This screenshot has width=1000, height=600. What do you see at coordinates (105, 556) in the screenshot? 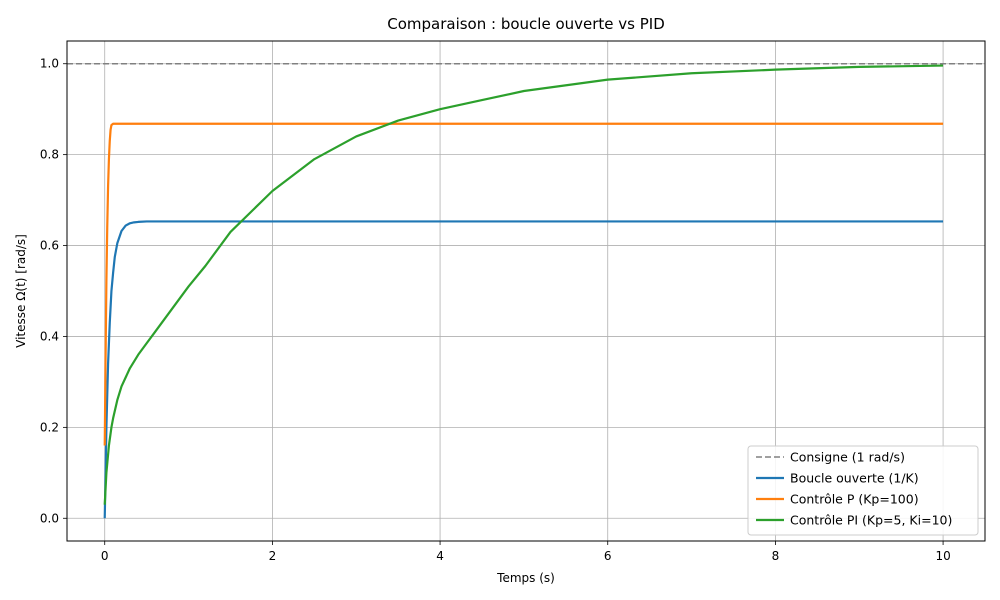
I see `x-tick-label-0: 0` at bounding box center [105, 556].